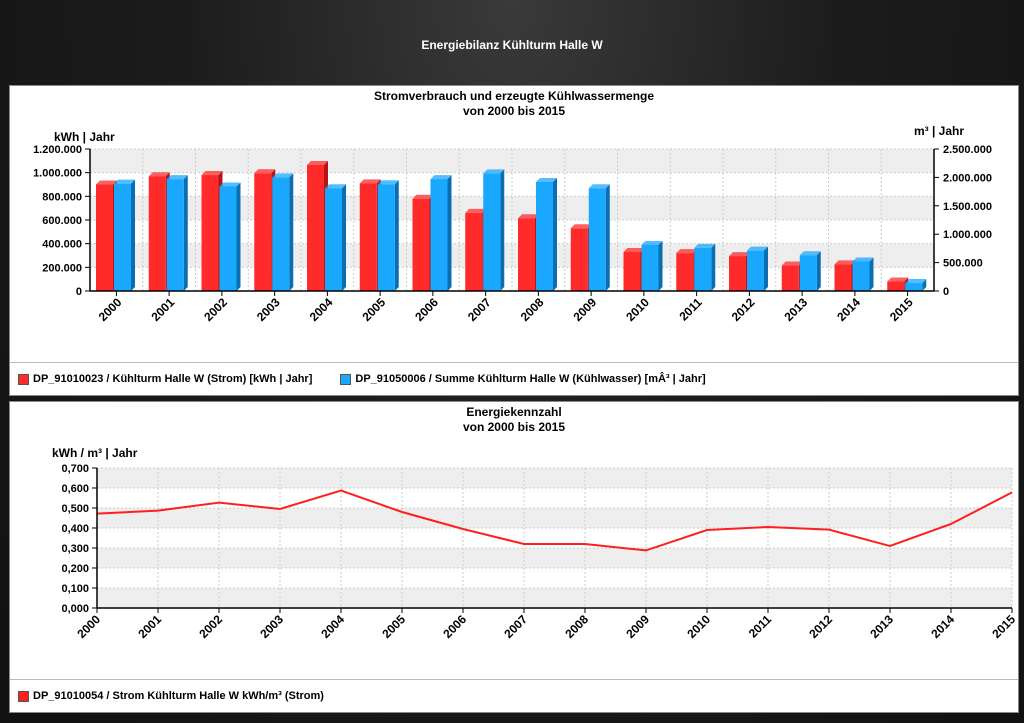  I want to click on x-tick-label: 2007, so click(515, 626).